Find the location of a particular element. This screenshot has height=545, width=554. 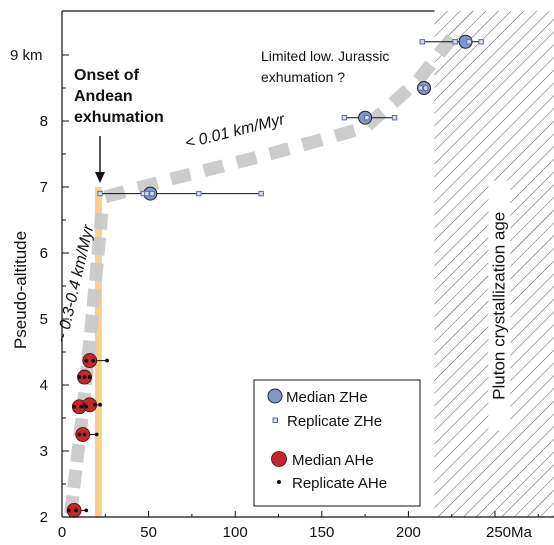

legend-replicate-zhe-icon is located at coordinates (275, 420).